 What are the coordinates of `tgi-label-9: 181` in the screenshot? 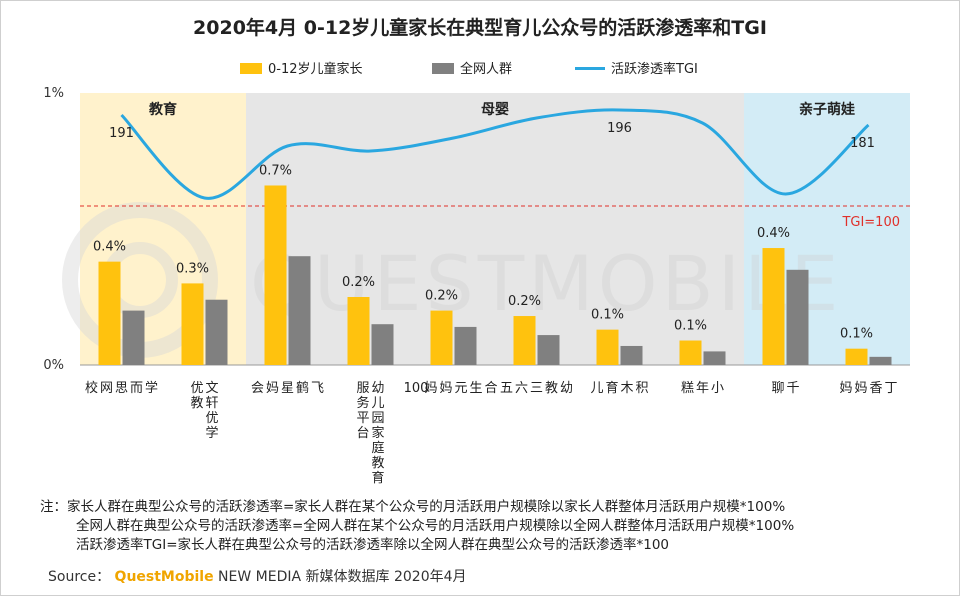 It's located at (862, 143).